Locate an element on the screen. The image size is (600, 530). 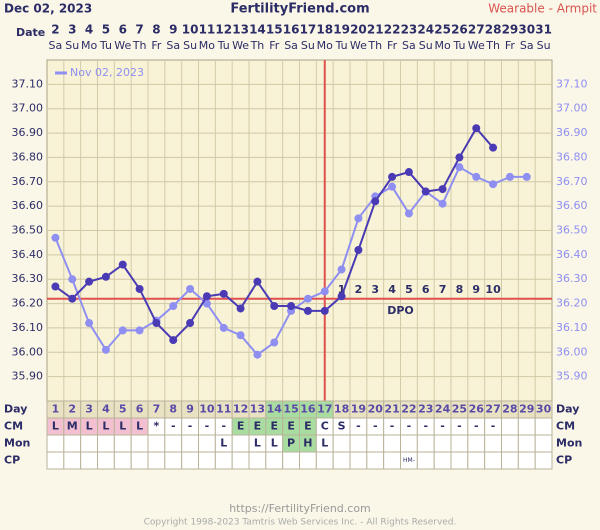
y-tick-label: 36.40 is located at coordinates (28, 254).